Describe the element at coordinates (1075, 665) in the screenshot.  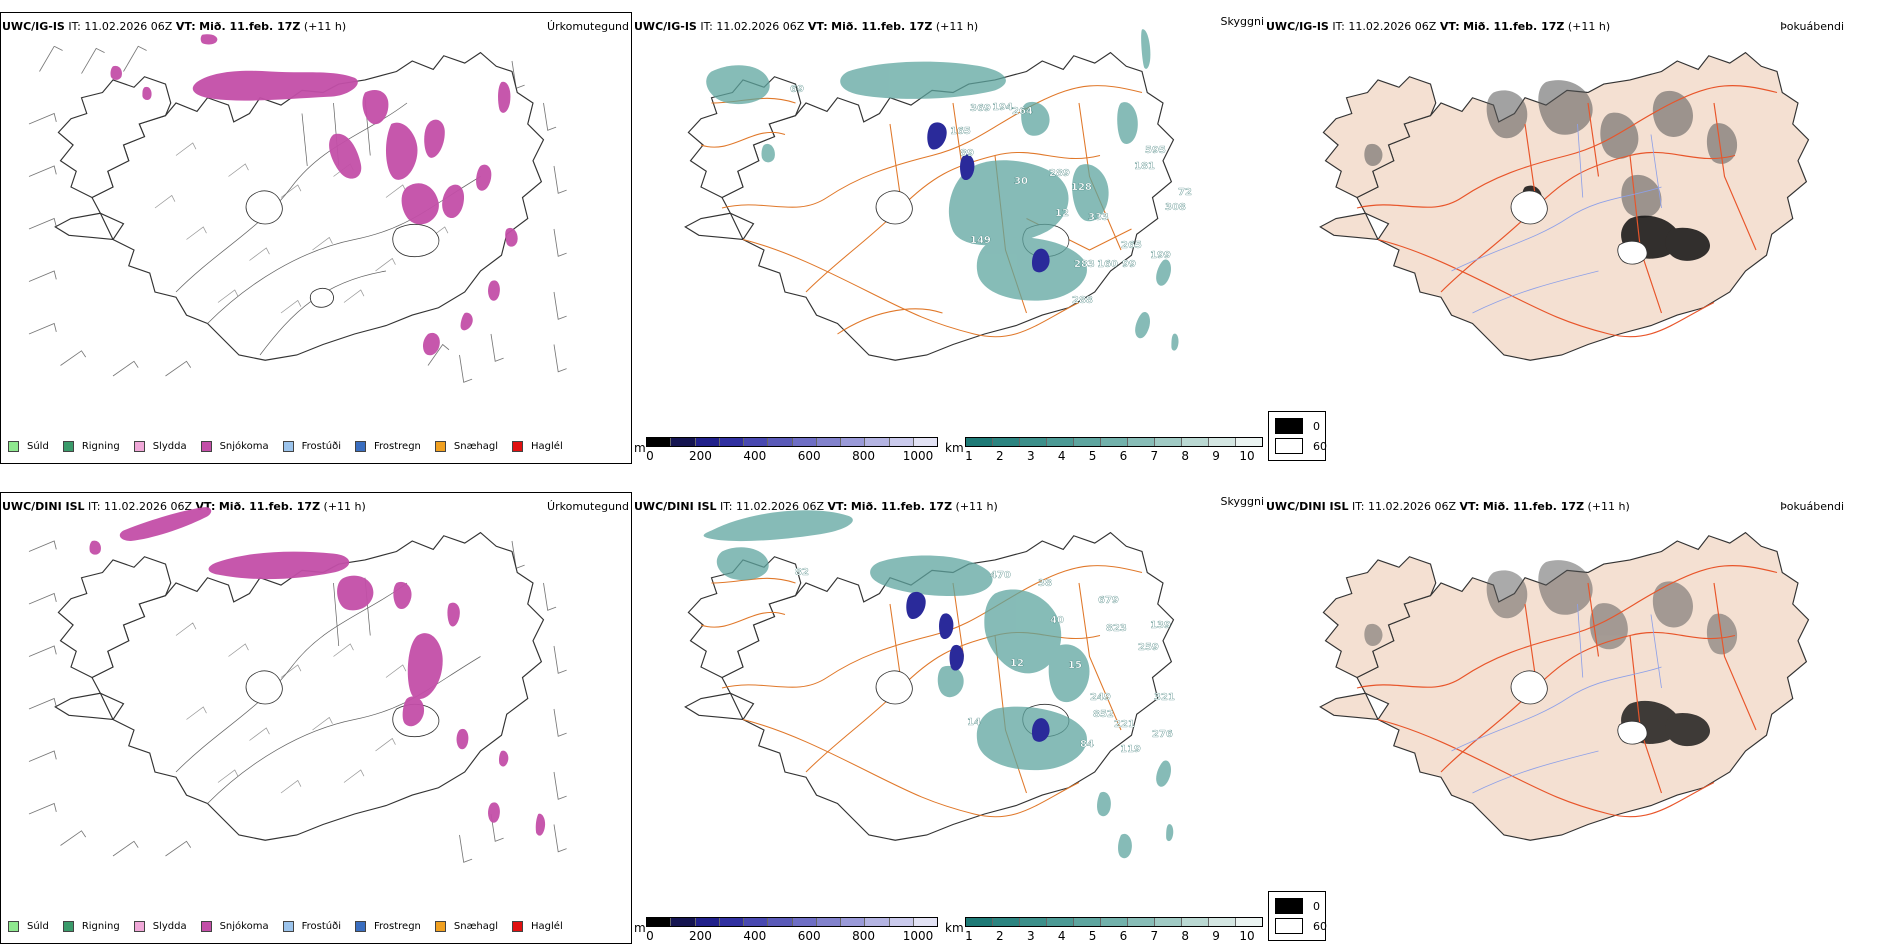
I see `visibility-value-label: 15` at that location.